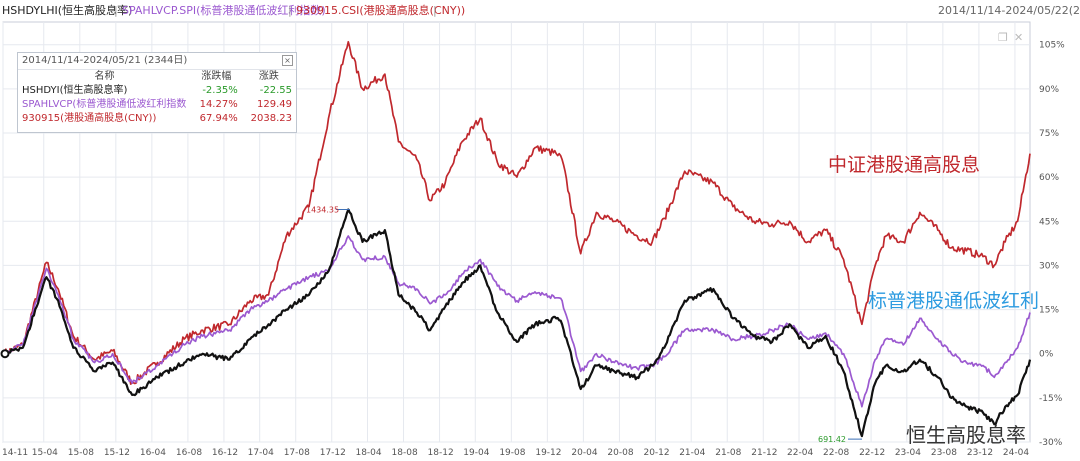  What do you see at coordinates (954, 301) in the screenshot?
I see `annotation-blue-series: 标普港股通低波红利` at bounding box center [954, 301].